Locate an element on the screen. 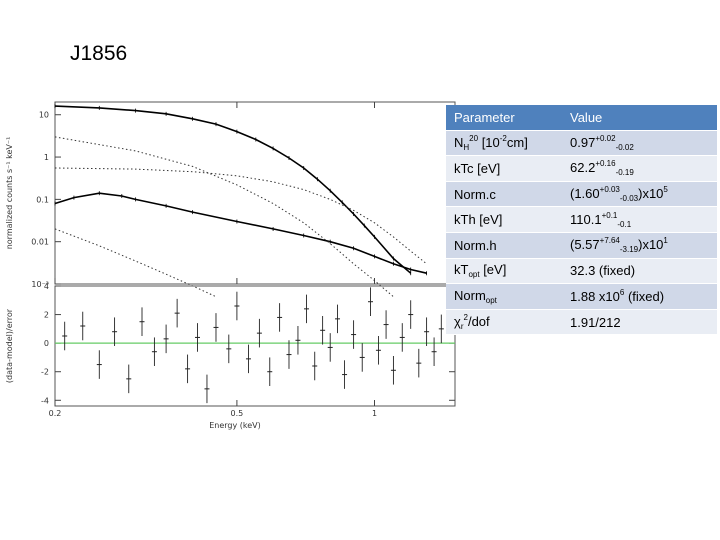  value-base: 0.97 is located at coordinates (583, 142).